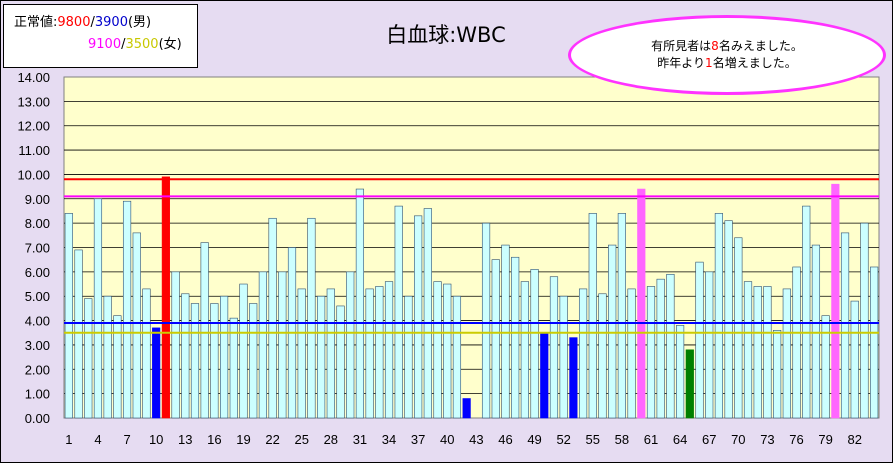 The image size is (893, 463). What do you see at coordinates (738, 439) in the screenshot?
I see `x-tick-label: 70` at bounding box center [738, 439].